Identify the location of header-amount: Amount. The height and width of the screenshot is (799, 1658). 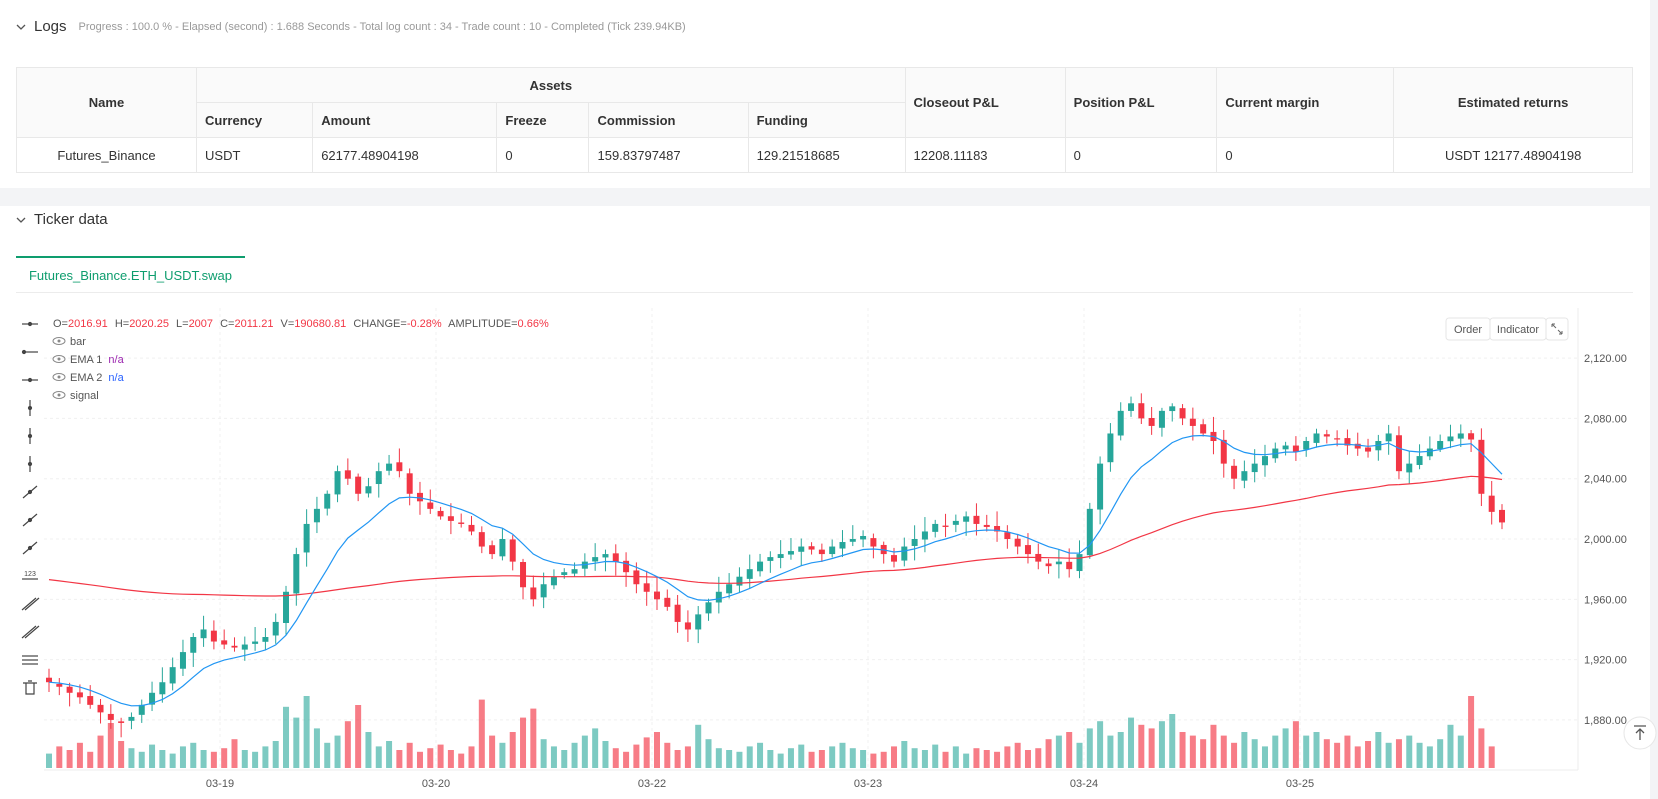
(405, 120).